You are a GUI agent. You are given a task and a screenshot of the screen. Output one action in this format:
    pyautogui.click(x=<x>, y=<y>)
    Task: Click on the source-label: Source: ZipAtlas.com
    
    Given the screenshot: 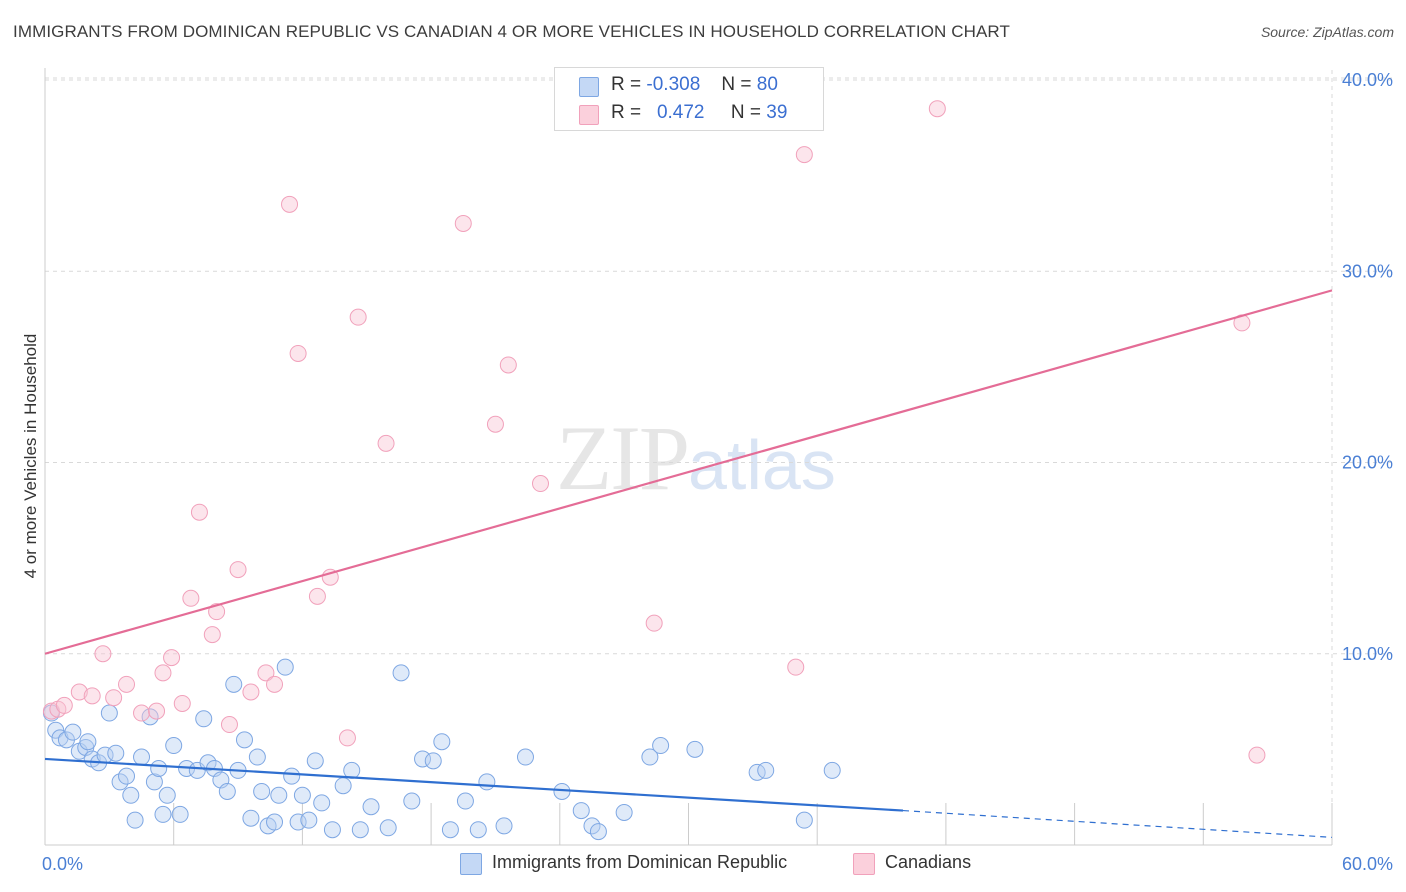 What is the action you would take?
    pyautogui.click(x=1327, y=32)
    